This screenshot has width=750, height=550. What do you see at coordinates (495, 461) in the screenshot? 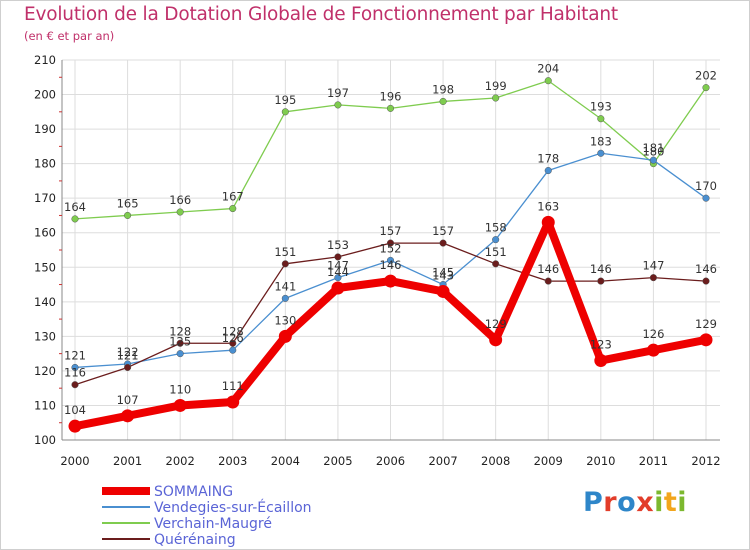
I see `x-tick-label: 2008` at bounding box center [495, 461].